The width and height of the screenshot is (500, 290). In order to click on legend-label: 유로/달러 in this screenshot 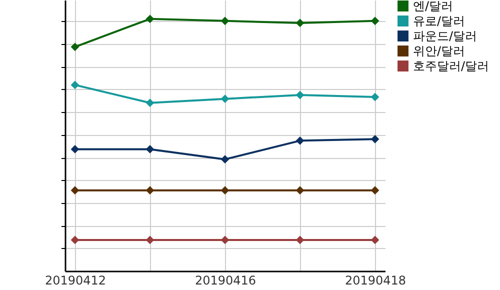, I will do `click(439, 21)`.